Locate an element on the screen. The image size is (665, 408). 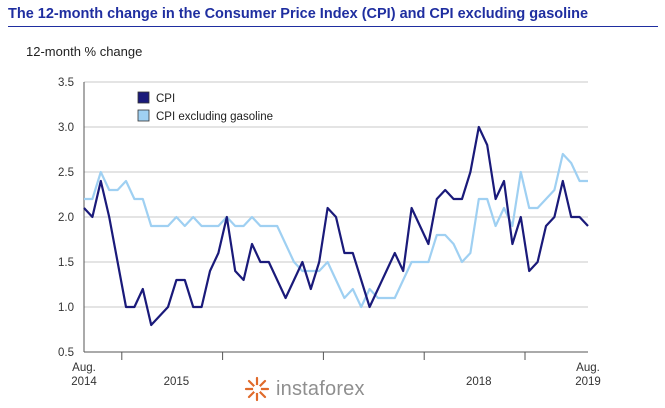
y-tick-label: 2.0 is located at coordinates (66, 218).